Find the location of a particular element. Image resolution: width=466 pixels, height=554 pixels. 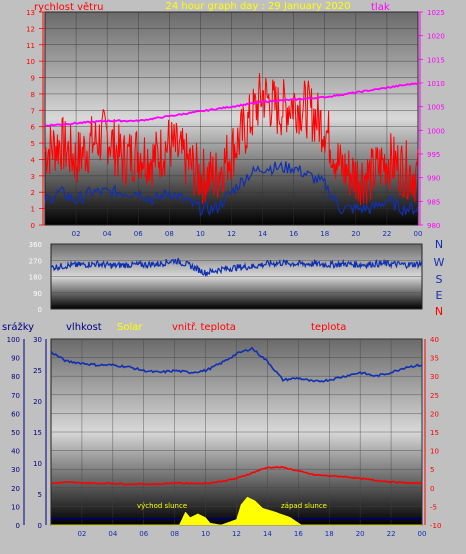

wind-direction-panel: 0 90 180 270 360 is located at coordinates (226, 277).